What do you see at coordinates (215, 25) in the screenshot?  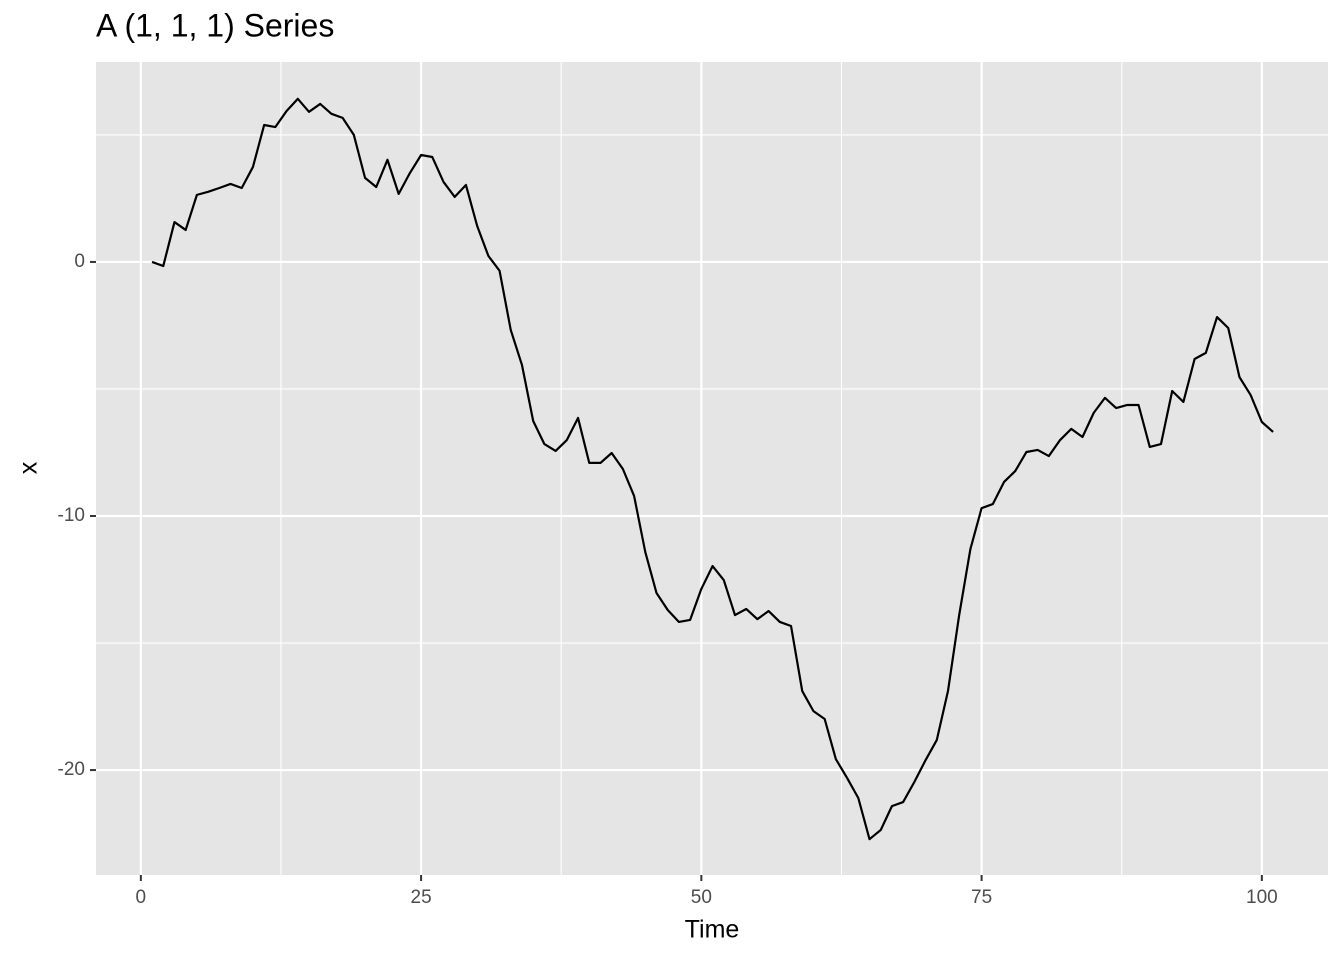 I see `chart-title: A (1, 1, 1) Series` at bounding box center [215, 25].